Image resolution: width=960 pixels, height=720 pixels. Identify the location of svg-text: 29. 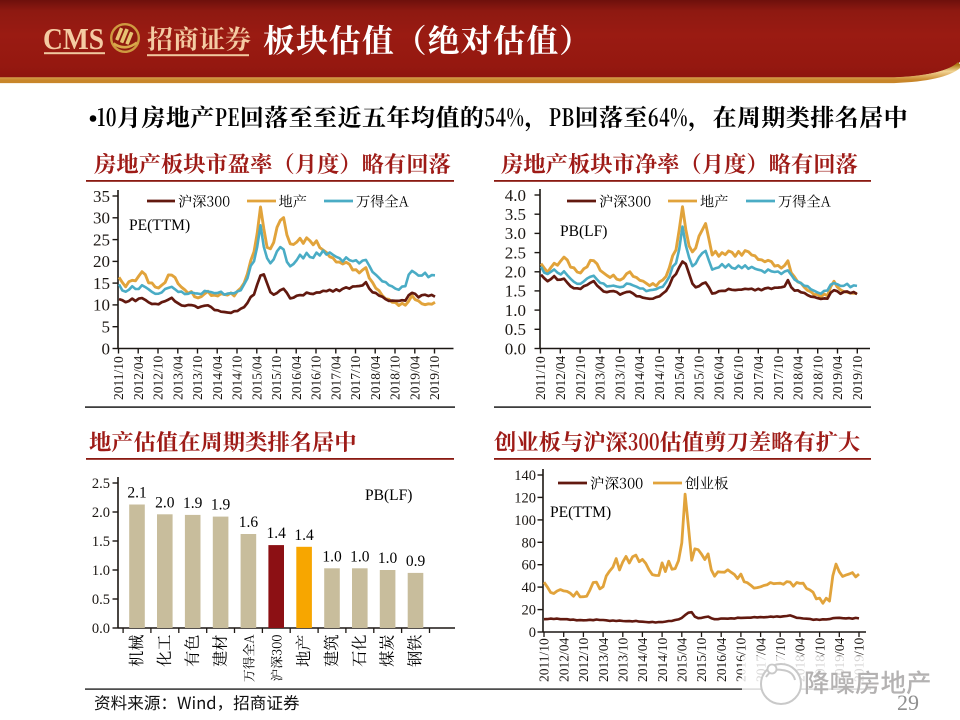
(908, 702).